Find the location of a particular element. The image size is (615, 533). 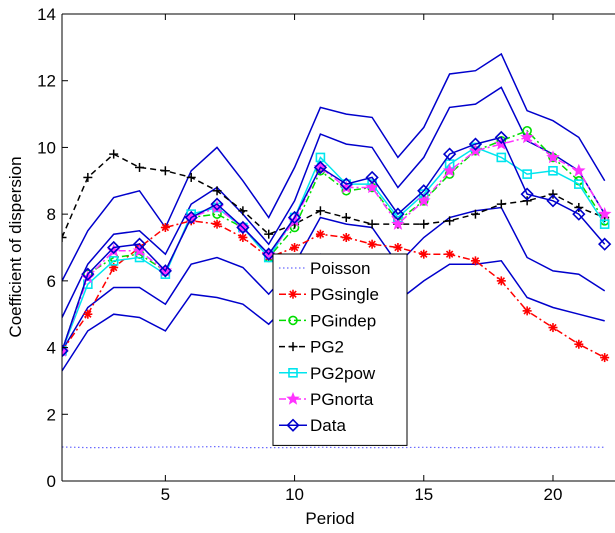

legend-label-data: Data is located at coordinates (328, 425).